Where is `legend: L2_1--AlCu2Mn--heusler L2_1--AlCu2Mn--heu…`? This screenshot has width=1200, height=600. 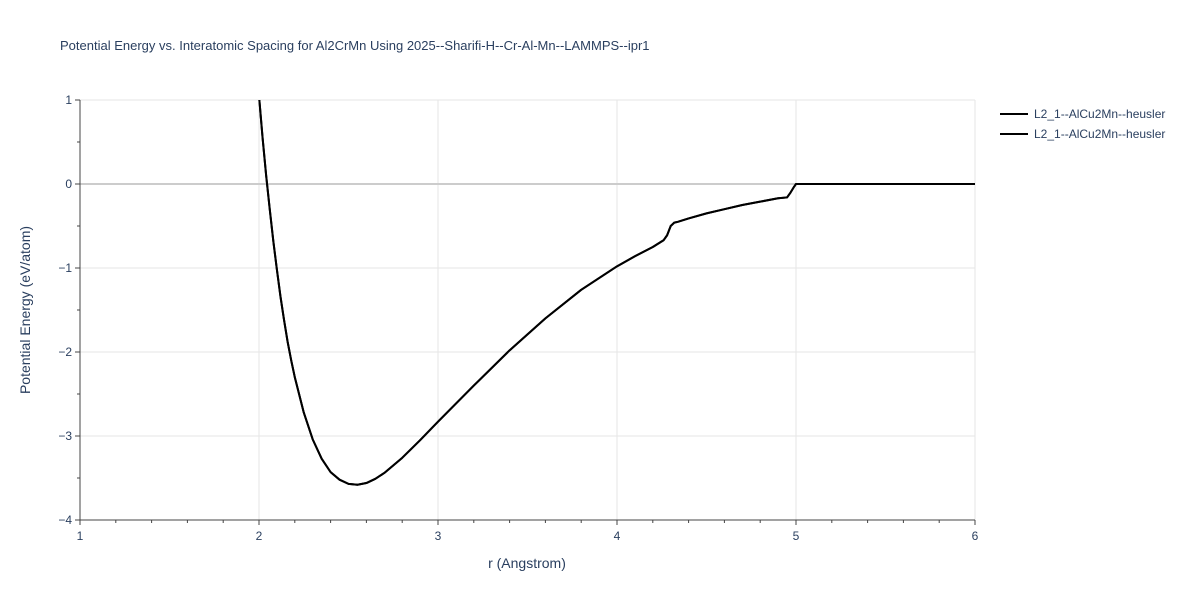 legend: L2_1--AlCu2Mn--heusler L2_1--AlCu2Mn--heu… is located at coordinates (1082, 124).